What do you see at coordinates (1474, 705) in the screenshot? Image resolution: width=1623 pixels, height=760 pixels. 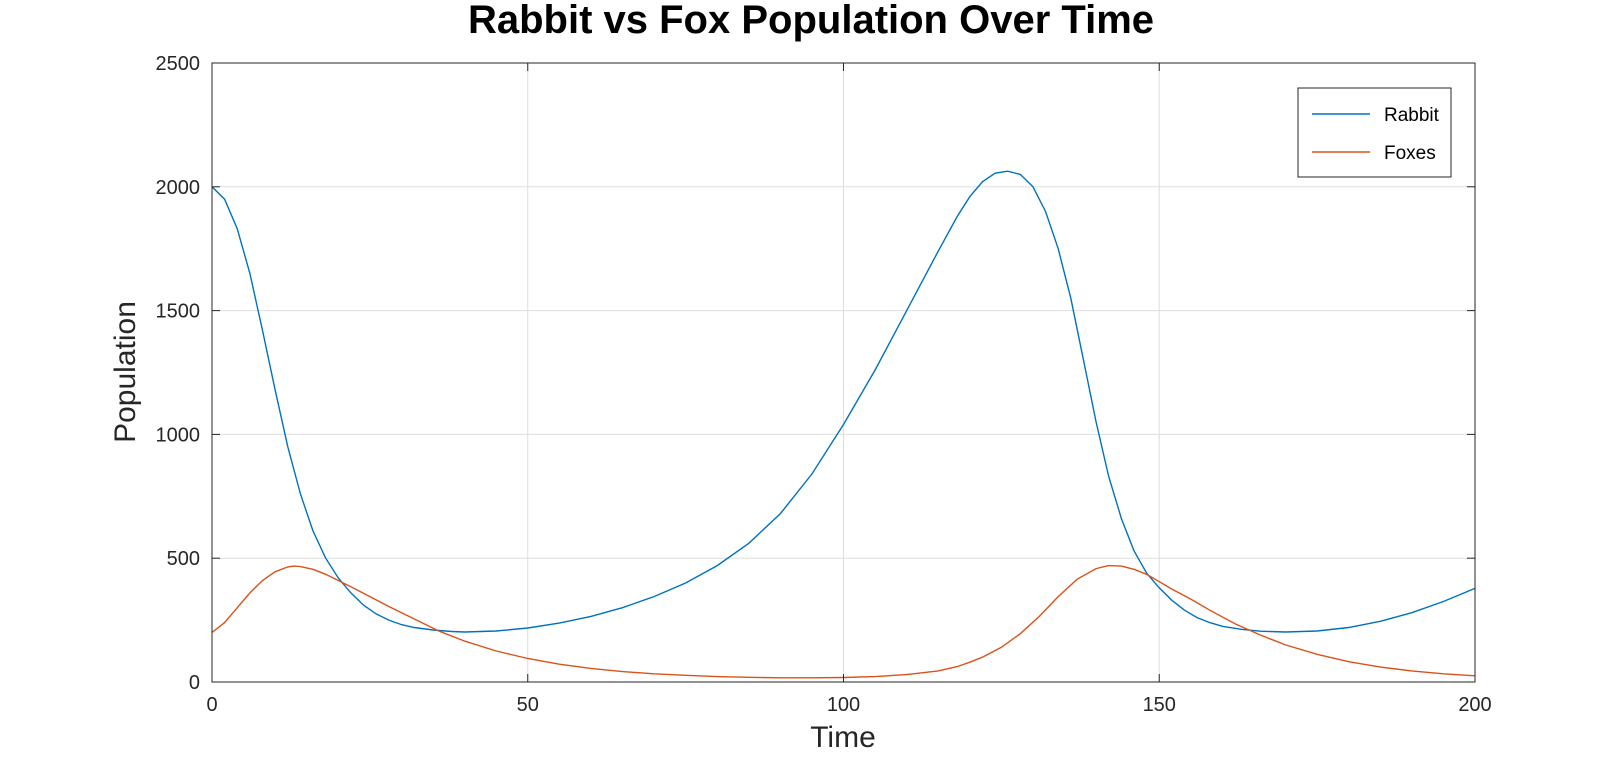 I see `x-tick-label: 200` at bounding box center [1474, 705].